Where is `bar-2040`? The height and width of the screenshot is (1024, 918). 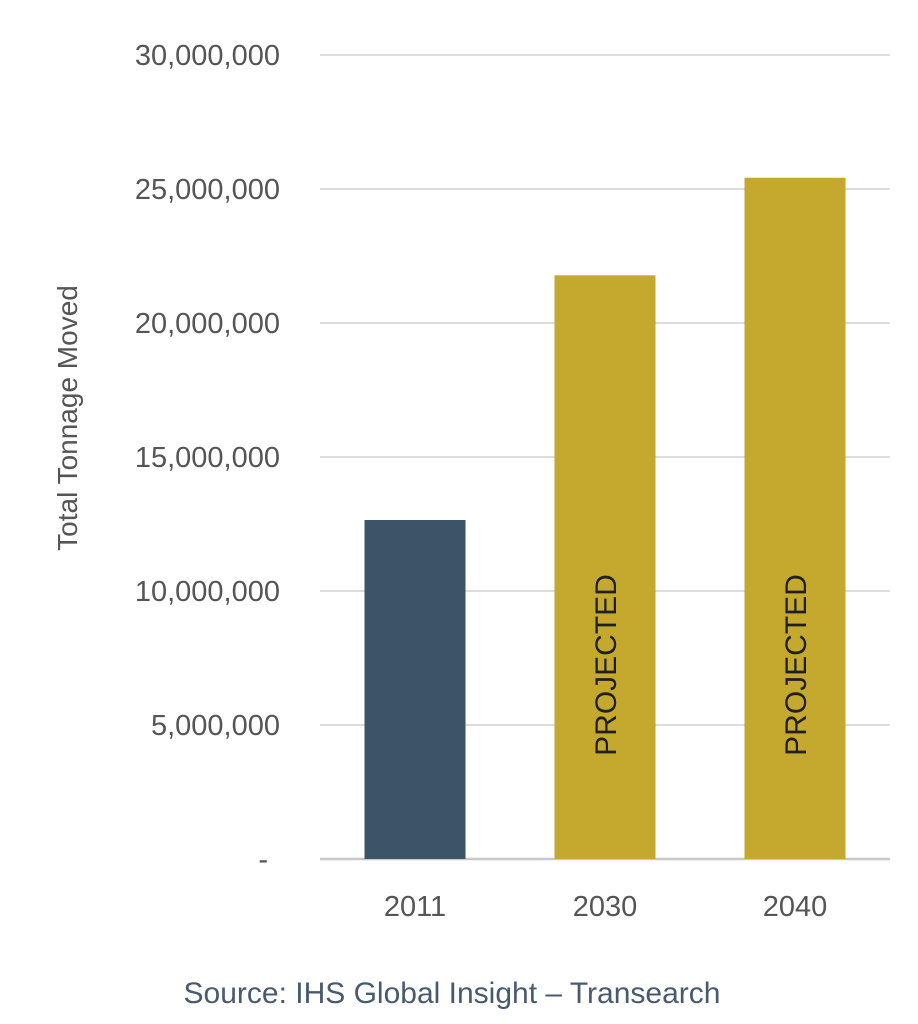
bar-2040 is located at coordinates (795, 518).